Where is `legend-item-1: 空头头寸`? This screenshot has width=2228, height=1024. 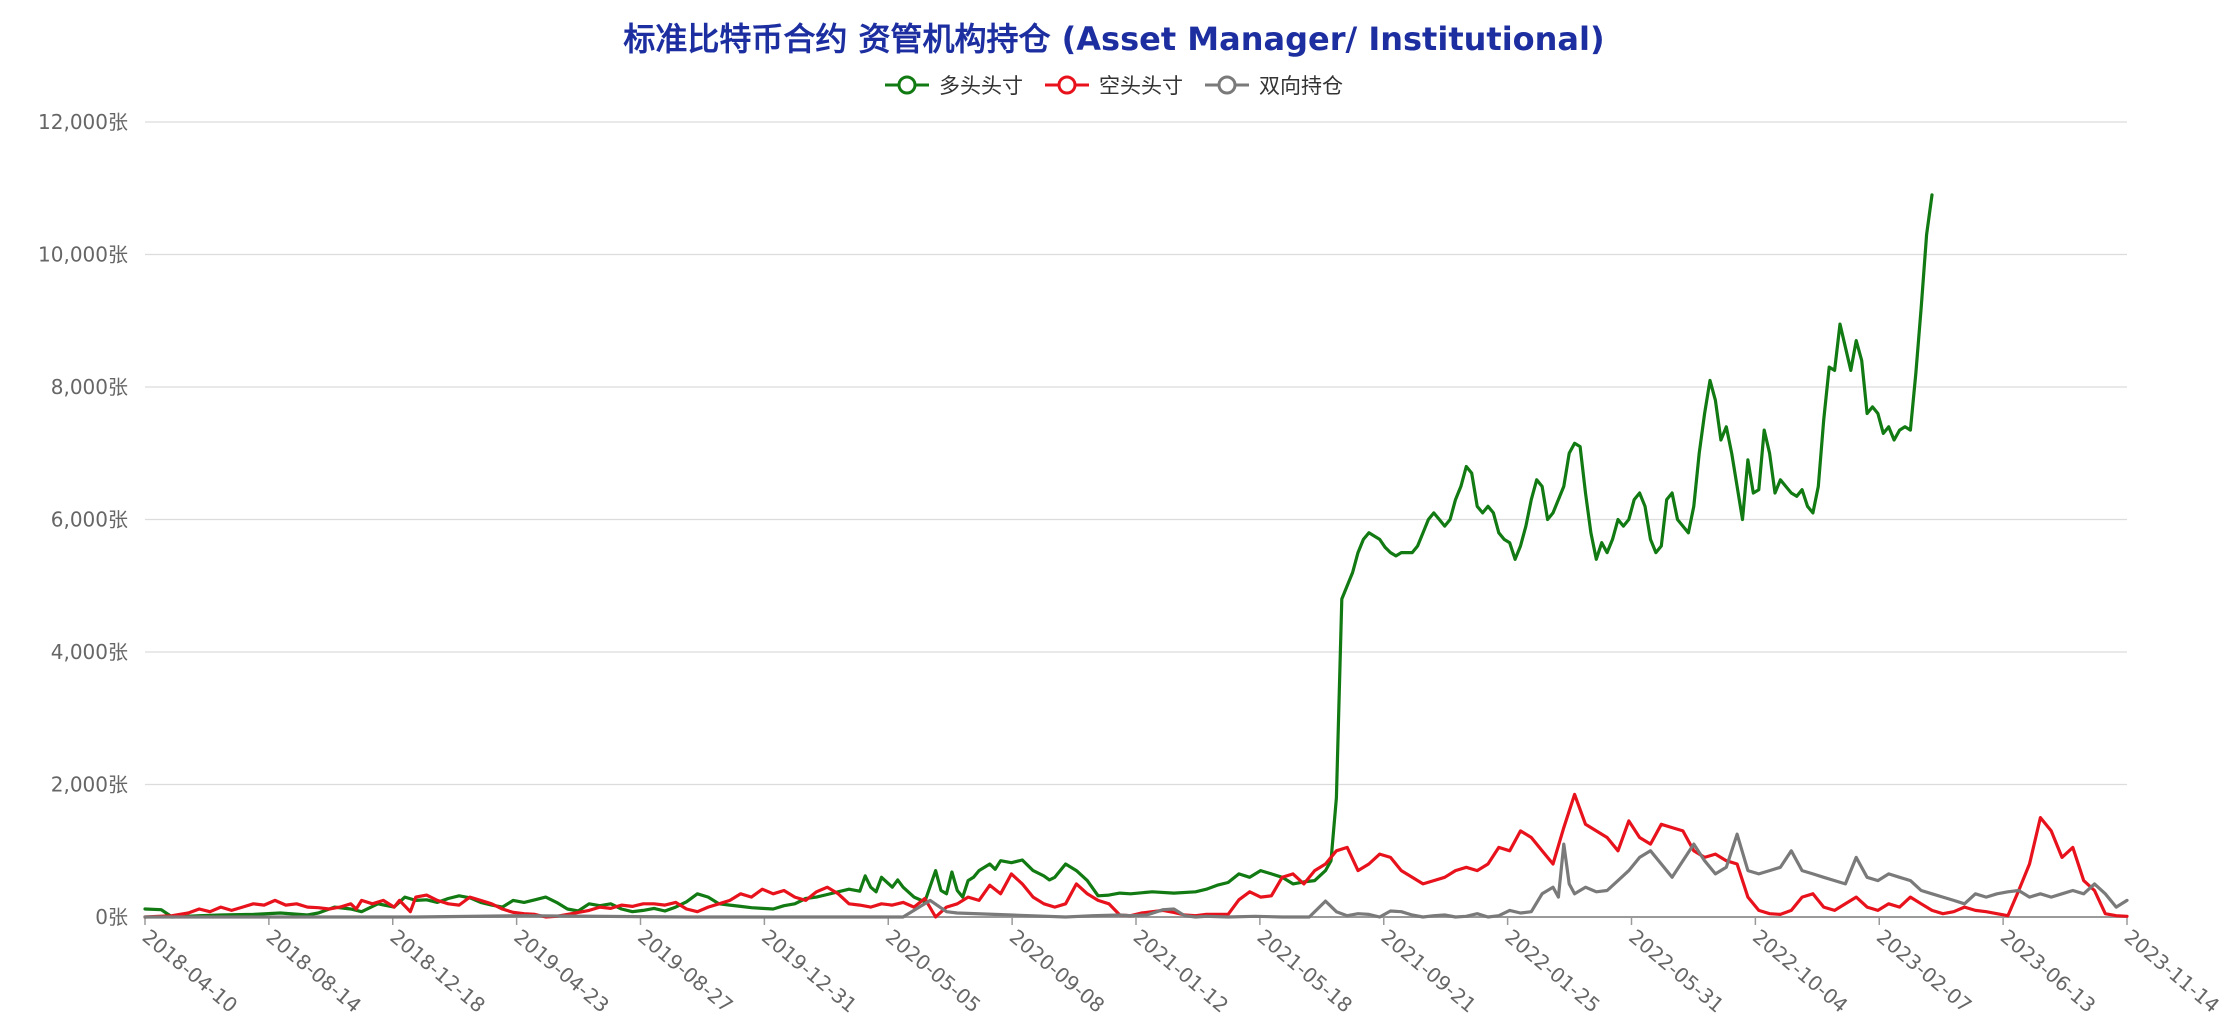
legend-item-1: 空头头寸 is located at coordinates (1114, 85).